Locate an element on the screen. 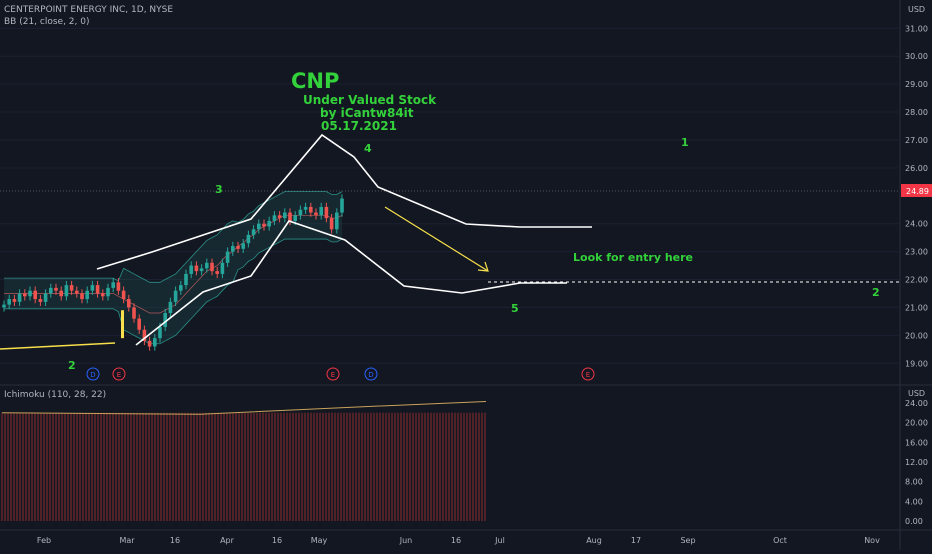  wave-label-1: 1 is located at coordinates (685, 142).